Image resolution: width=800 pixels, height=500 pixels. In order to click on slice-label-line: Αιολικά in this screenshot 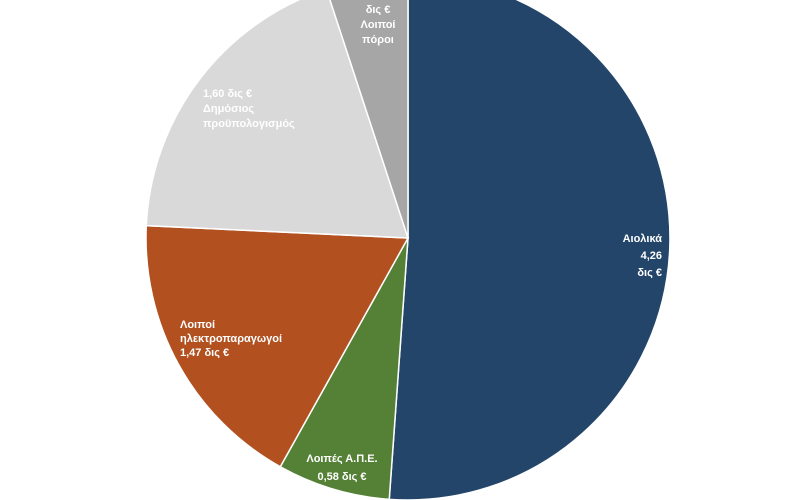, I will do `click(643, 239)`.